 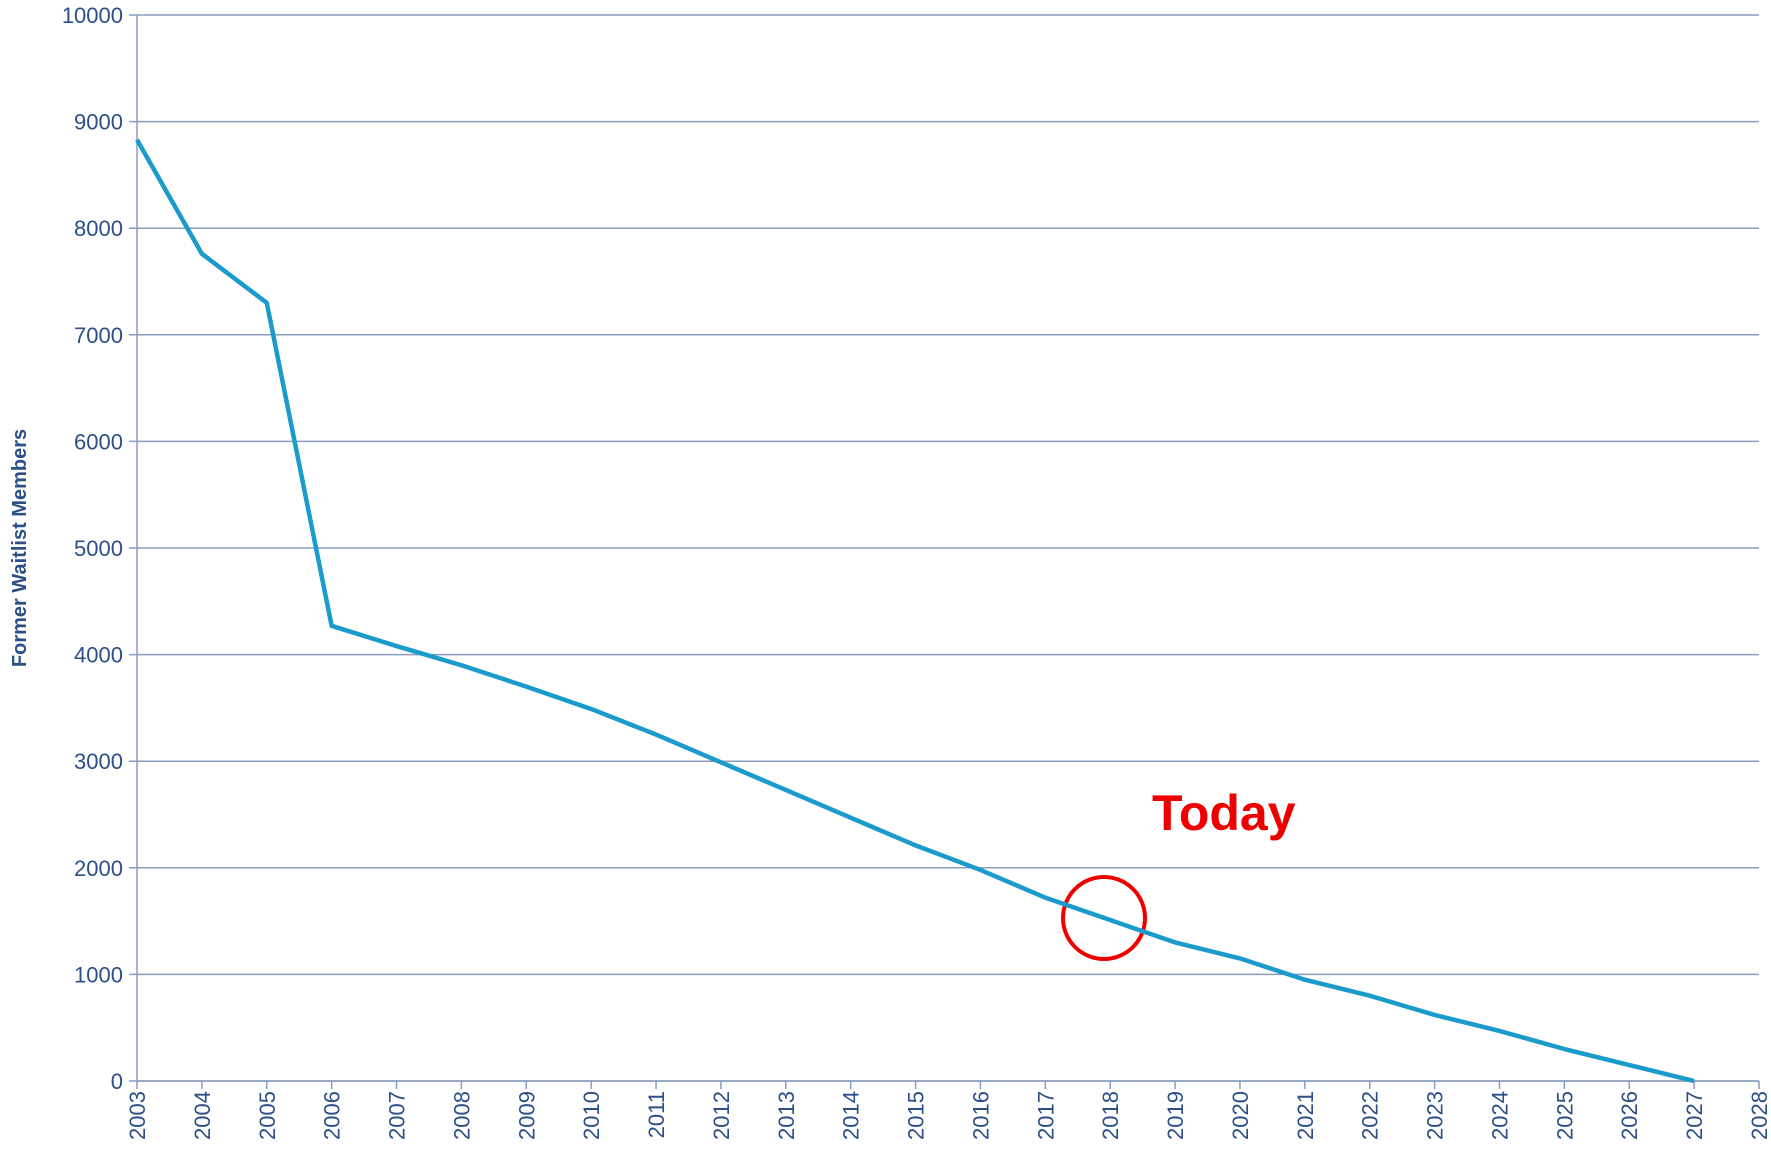 What do you see at coordinates (20, 548) in the screenshot?
I see `y-axis-label: Former Waitlist Members` at bounding box center [20, 548].